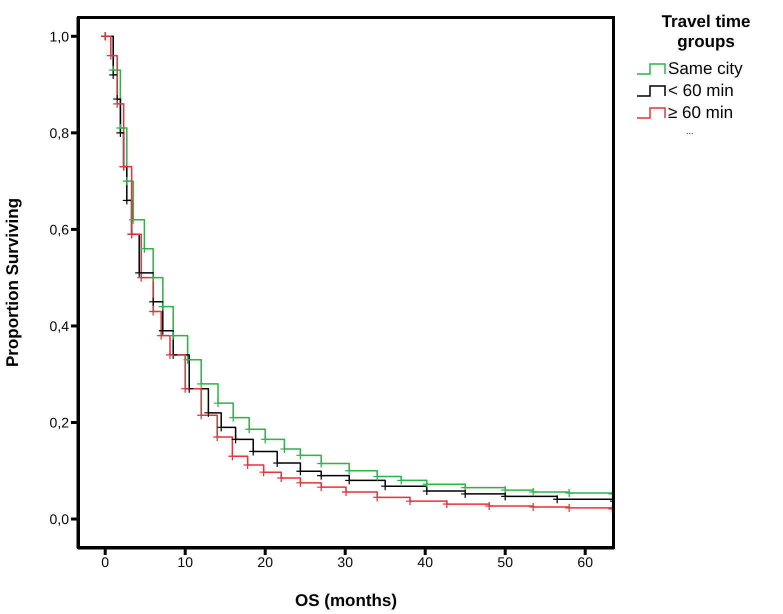  What do you see at coordinates (505, 562) in the screenshot?
I see `x-tick-label: 50` at bounding box center [505, 562].